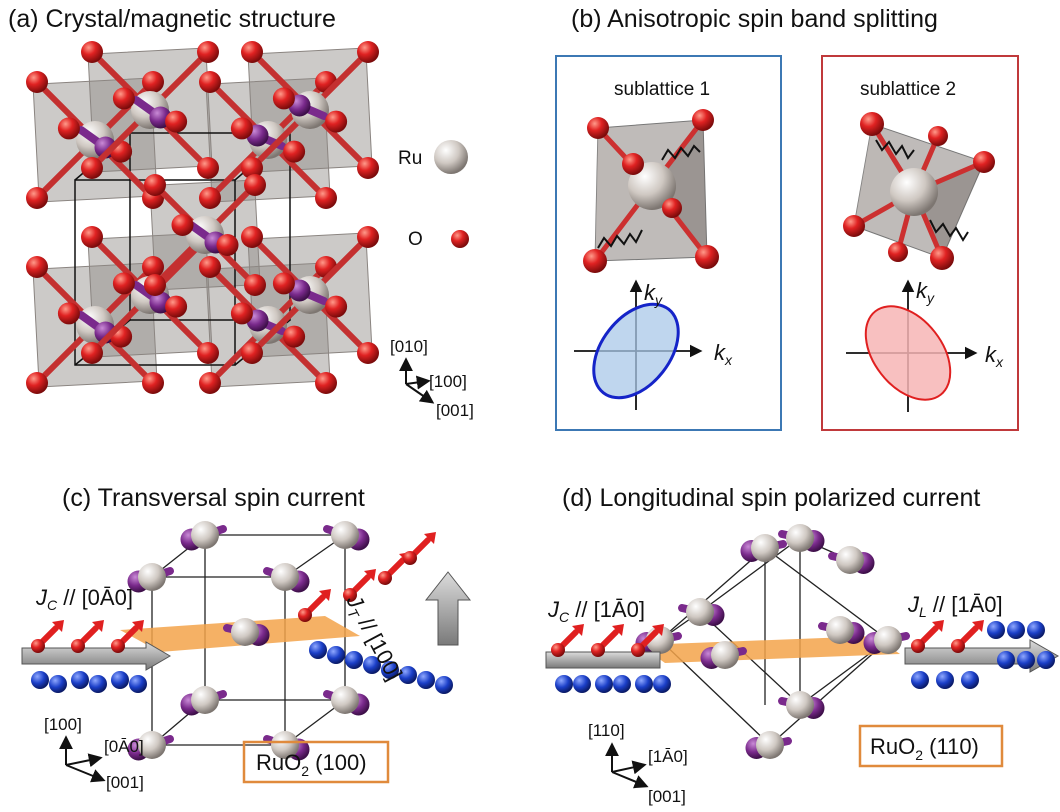  What do you see at coordinates (908, 89) in the screenshot?
I see `sublattice-2-label: sublattice 2` at bounding box center [908, 89].